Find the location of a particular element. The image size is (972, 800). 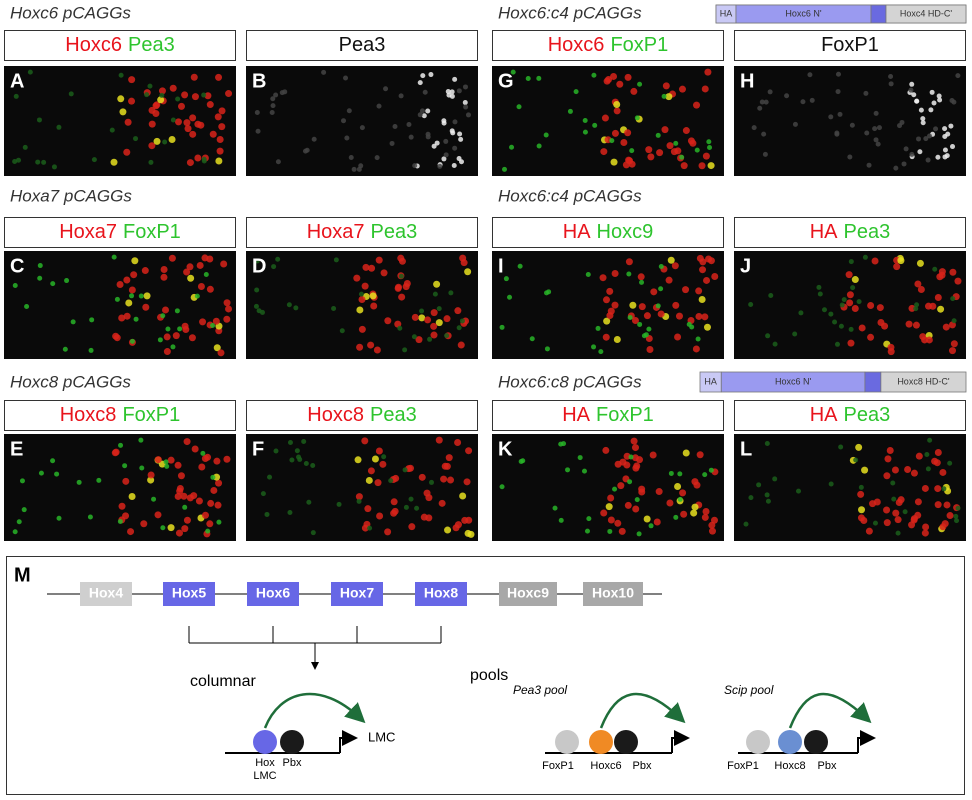

panel-letter: C is located at coordinates (17, 266).